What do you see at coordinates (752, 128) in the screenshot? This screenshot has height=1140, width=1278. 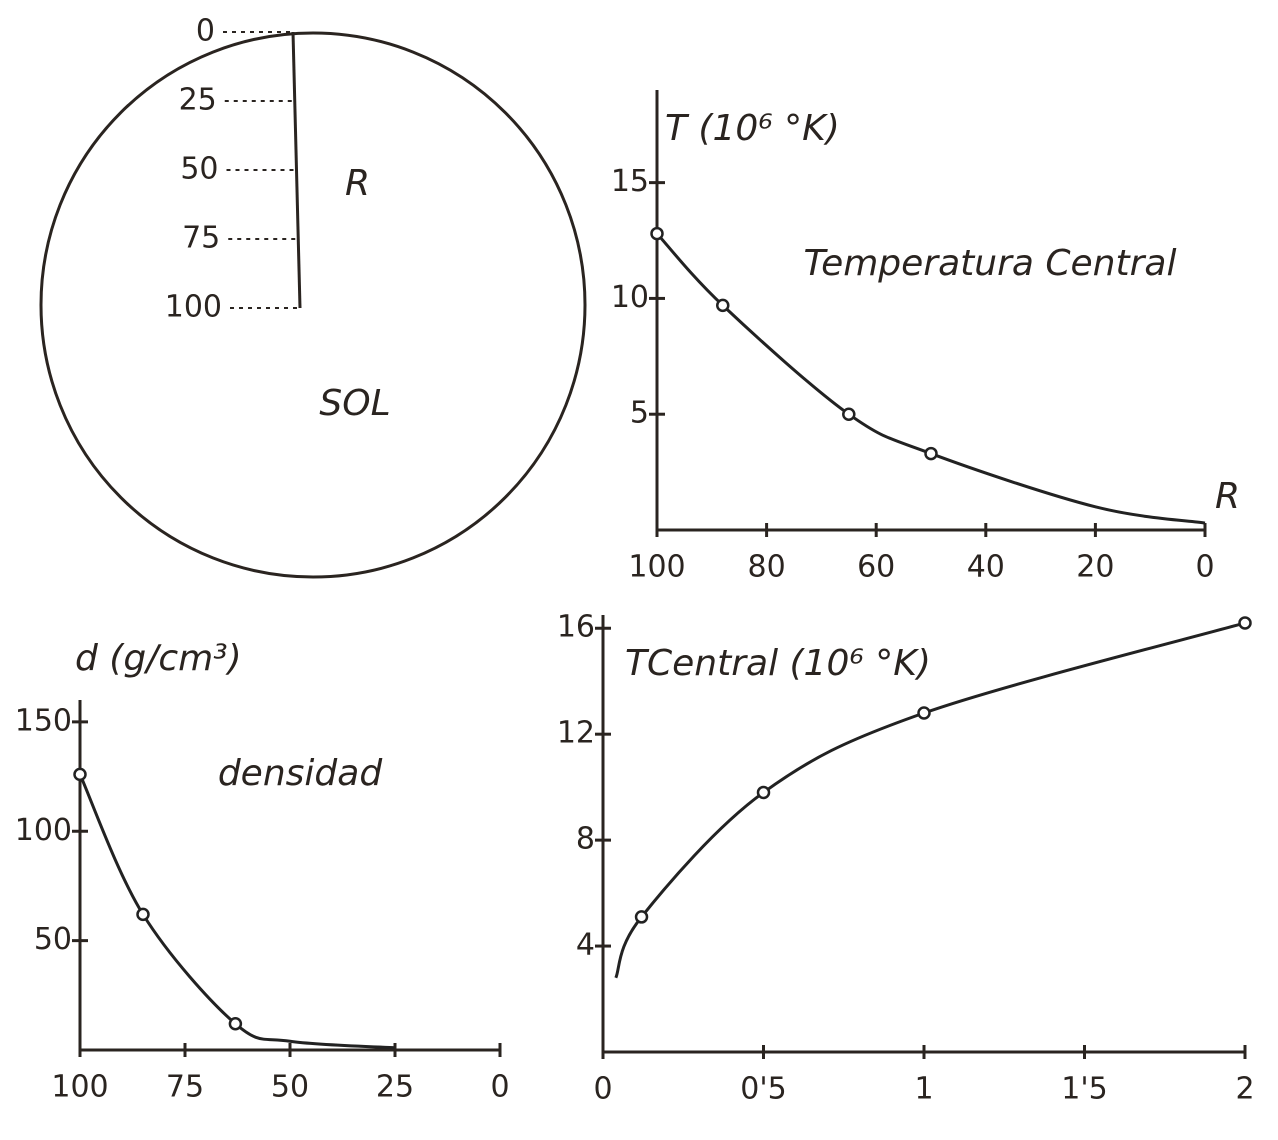 I see `y-axis-label: T (10⁶ °K)` at bounding box center [752, 128].